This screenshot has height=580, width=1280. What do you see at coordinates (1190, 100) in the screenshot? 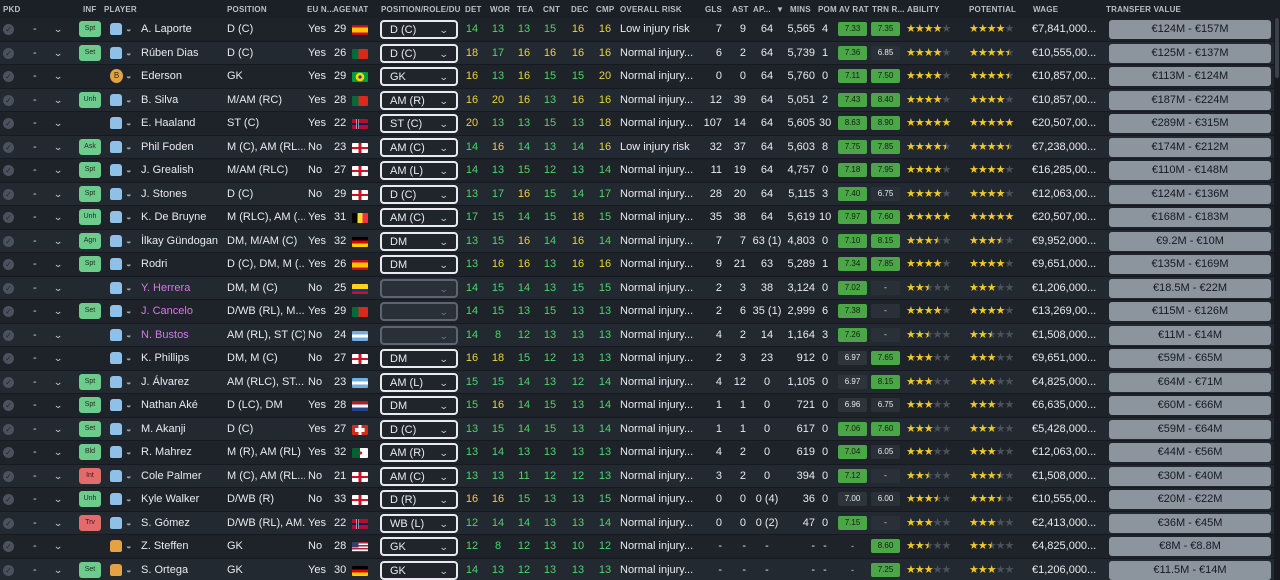
I see `transfer-value: €187M - €224M` at bounding box center [1190, 100].